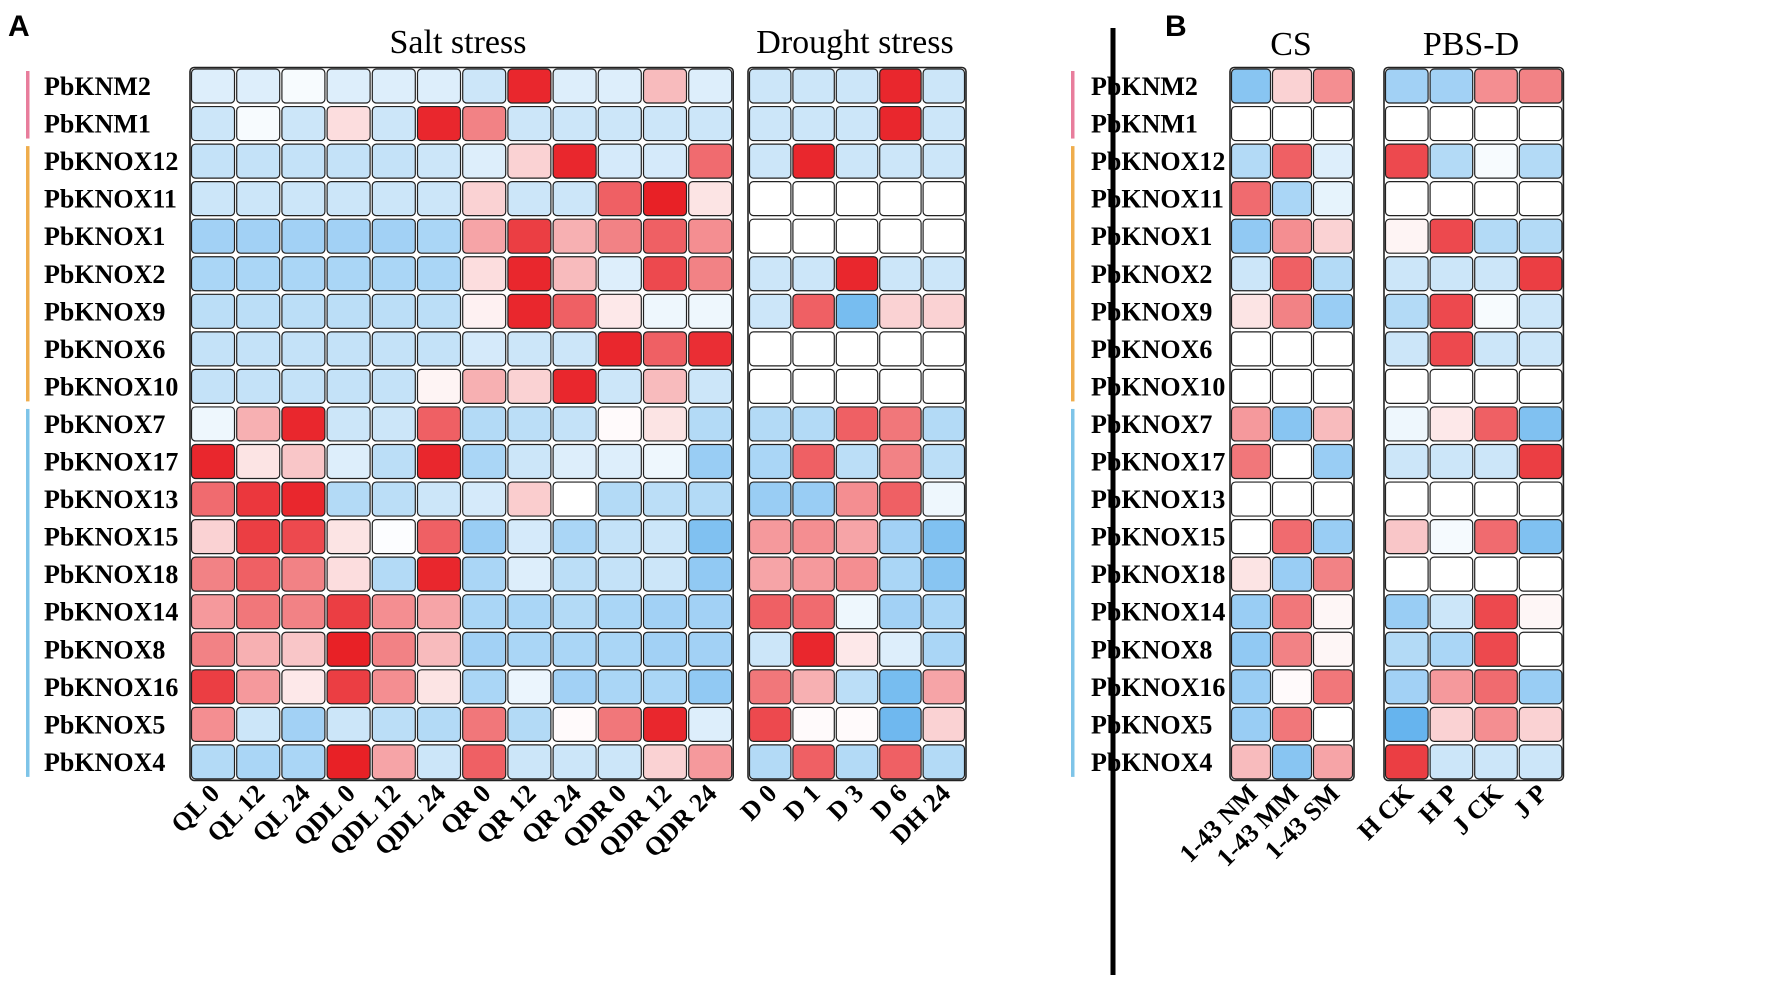 The height and width of the screenshot is (1000, 1775). I want to click on heatmap-cell-pbs-d-pbknox5-j-ck, so click(1496, 724).